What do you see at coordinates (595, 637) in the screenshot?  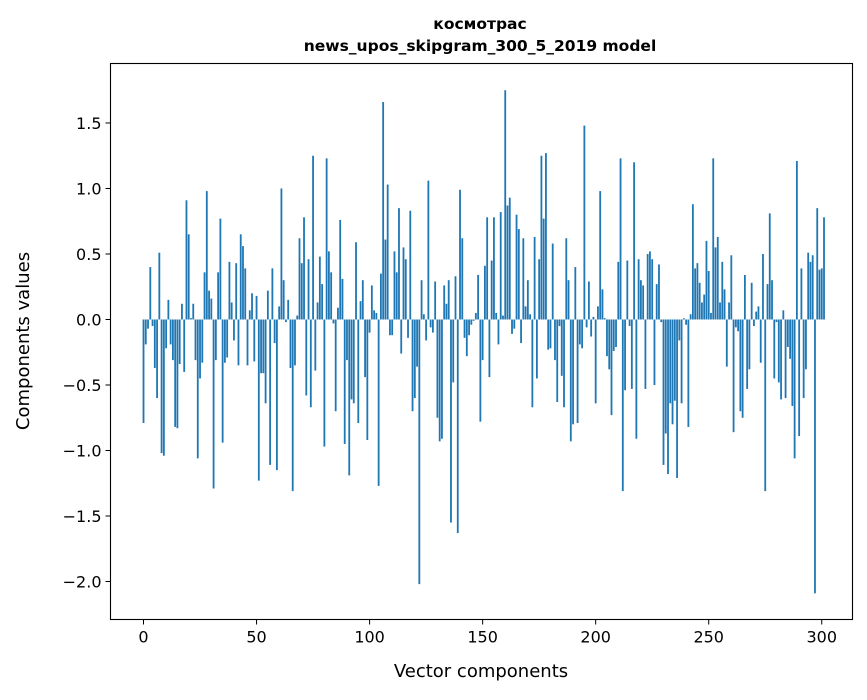 I see `x-tick-label: 200` at bounding box center [595, 637].